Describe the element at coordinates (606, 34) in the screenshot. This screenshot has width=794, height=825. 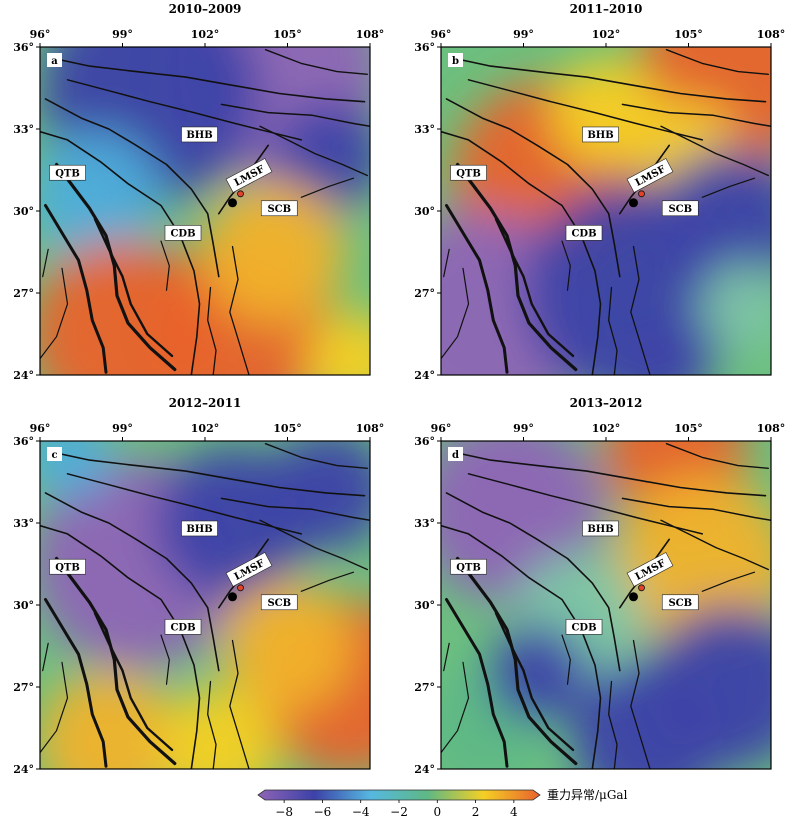
I see `lon-tick-label: 102°` at that location.